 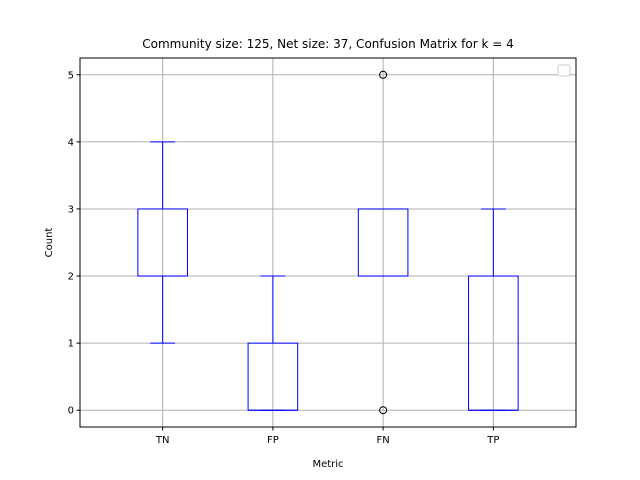 What do you see at coordinates (162, 440) in the screenshot?
I see `x-tick-label: TN` at bounding box center [162, 440].